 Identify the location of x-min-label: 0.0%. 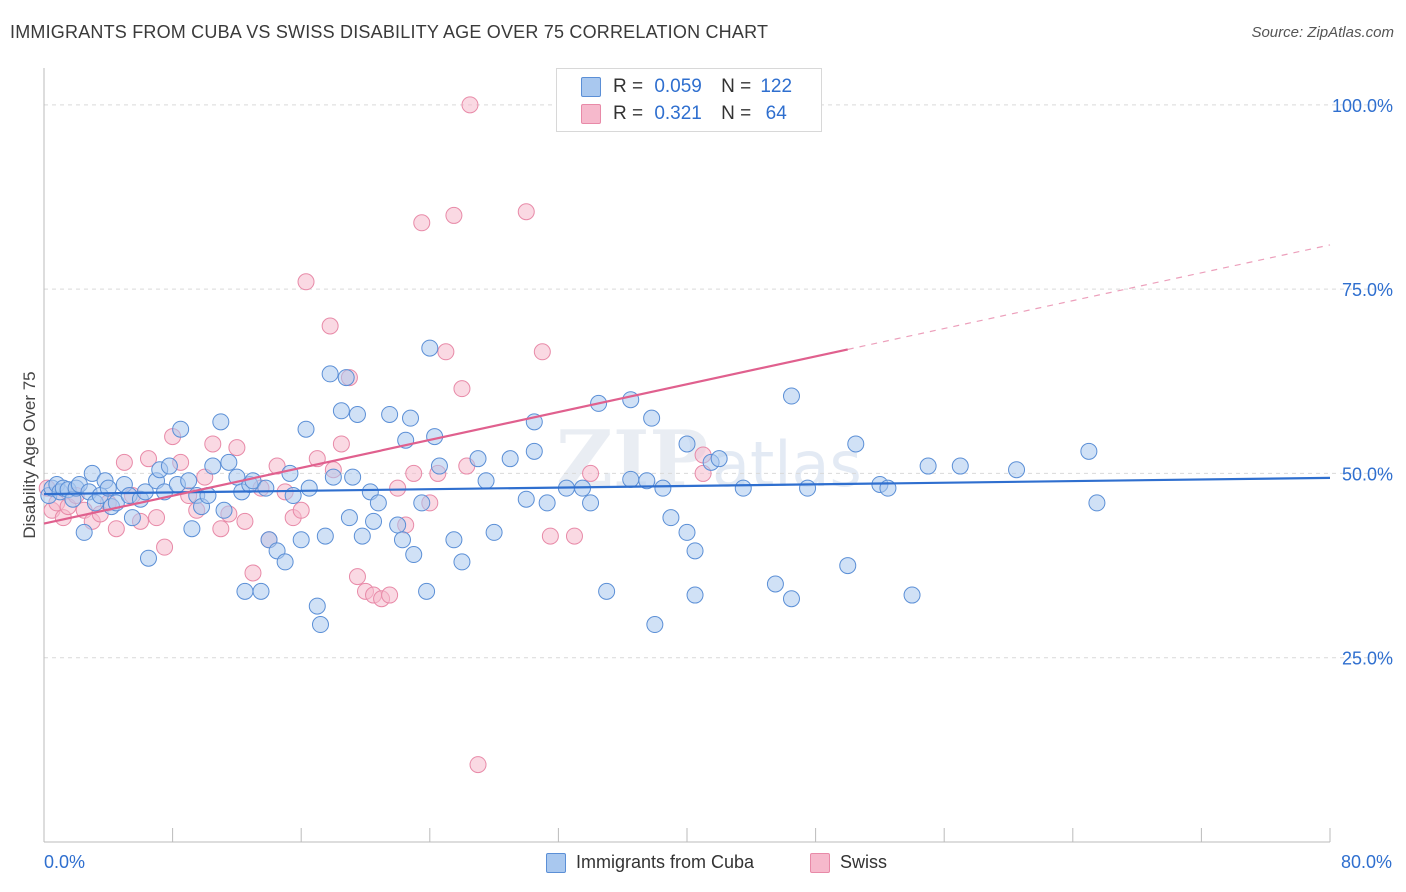
(65, 862).